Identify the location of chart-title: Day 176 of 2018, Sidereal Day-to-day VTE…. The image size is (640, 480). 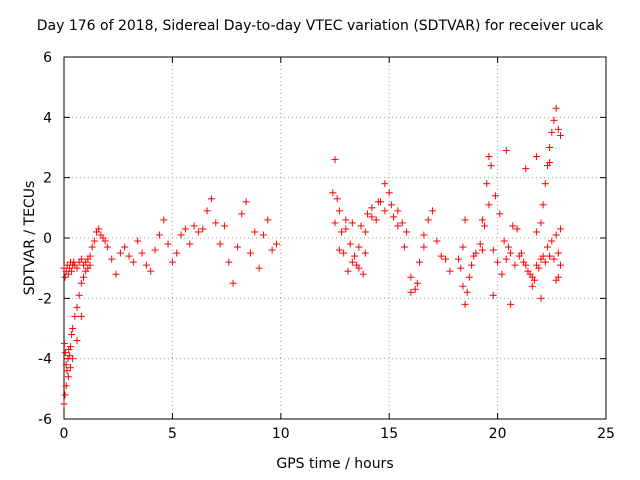
(320, 26).